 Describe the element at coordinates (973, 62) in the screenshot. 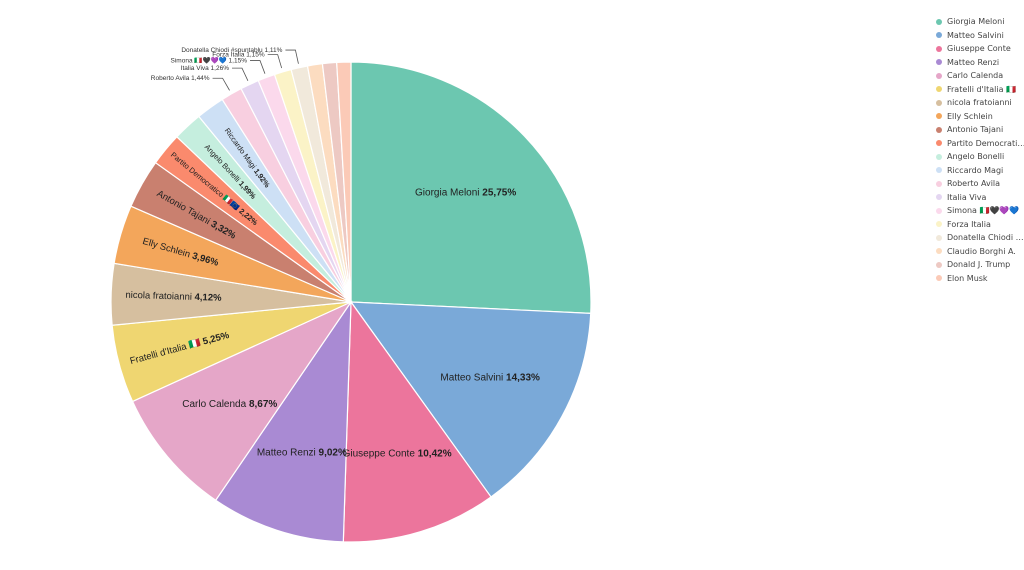

I see `legend-label: Matteo Renzi` at that location.